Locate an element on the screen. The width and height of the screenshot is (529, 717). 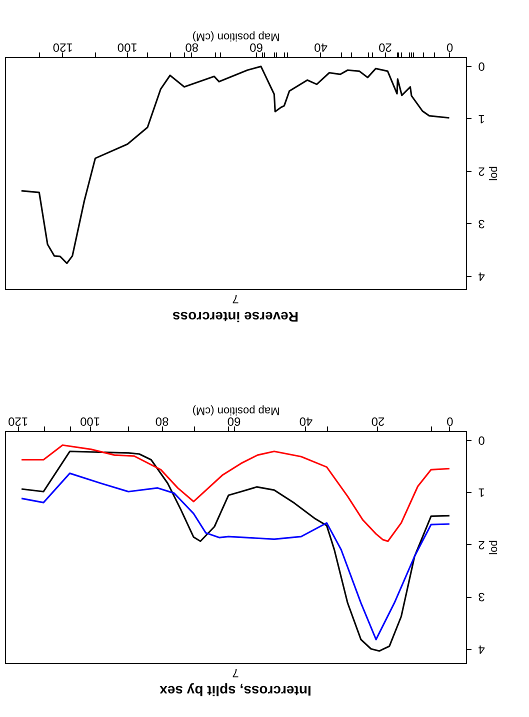
text: Reverse intercross is located at coordinates (235, 317).